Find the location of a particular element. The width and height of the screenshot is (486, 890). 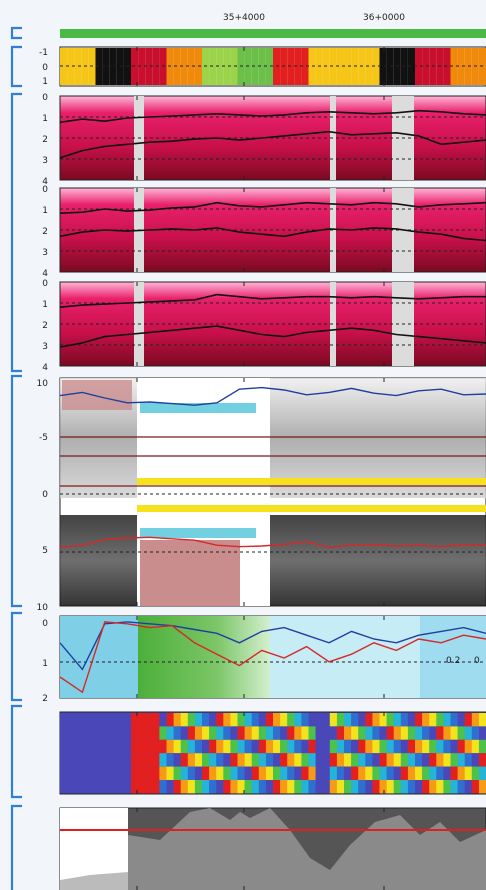

bracket-ground is located at coordinates (16, 847).